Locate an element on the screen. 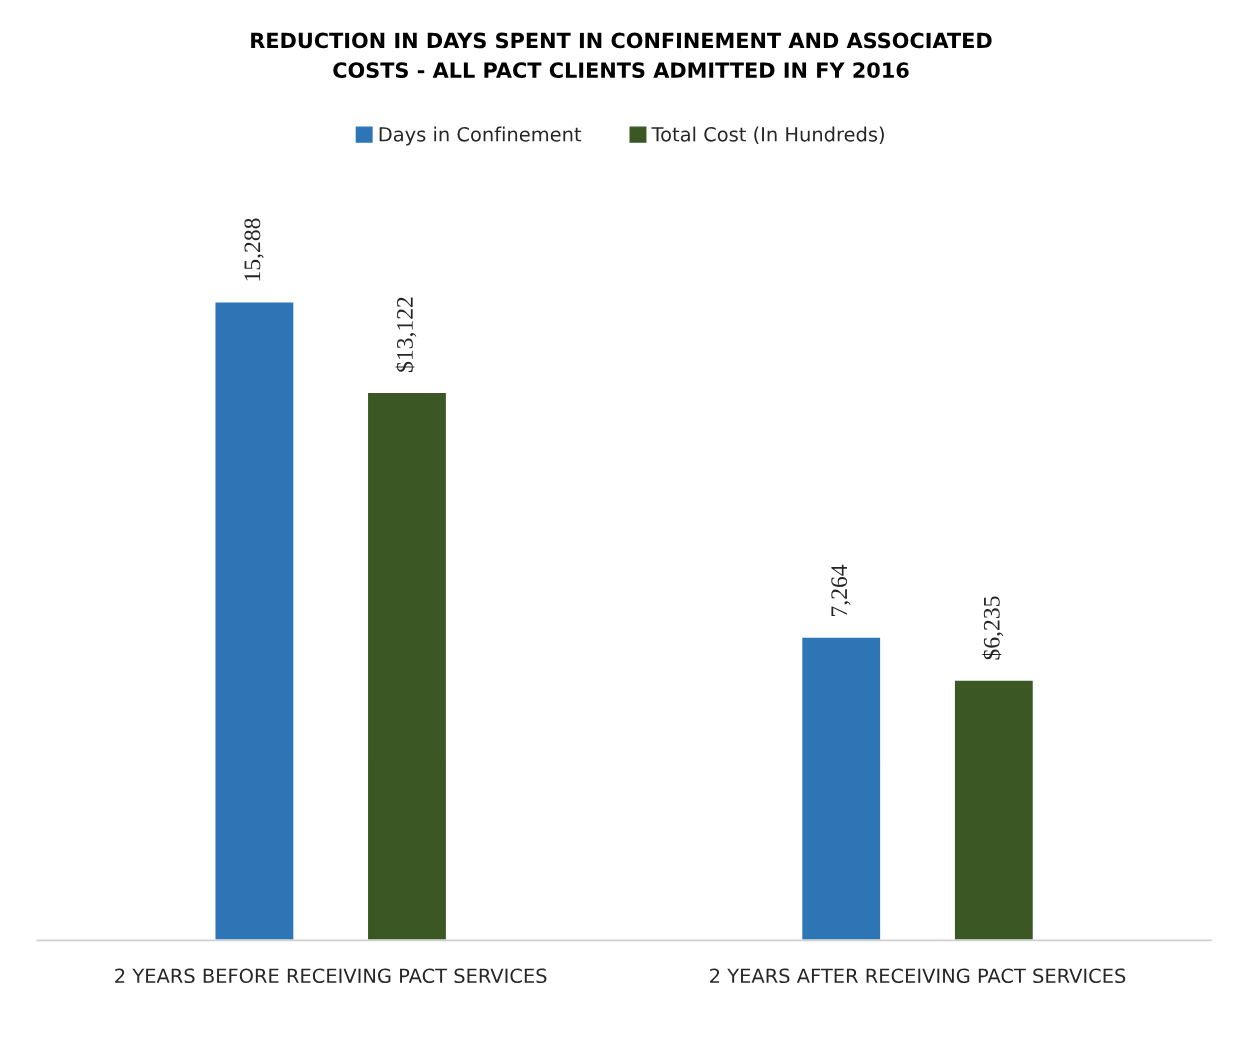 This screenshot has width=1242, height=1039. x-tick-label: 2 YEARS AFTER RECEIVING PACT SERVICES is located at coordinates (918, 976).